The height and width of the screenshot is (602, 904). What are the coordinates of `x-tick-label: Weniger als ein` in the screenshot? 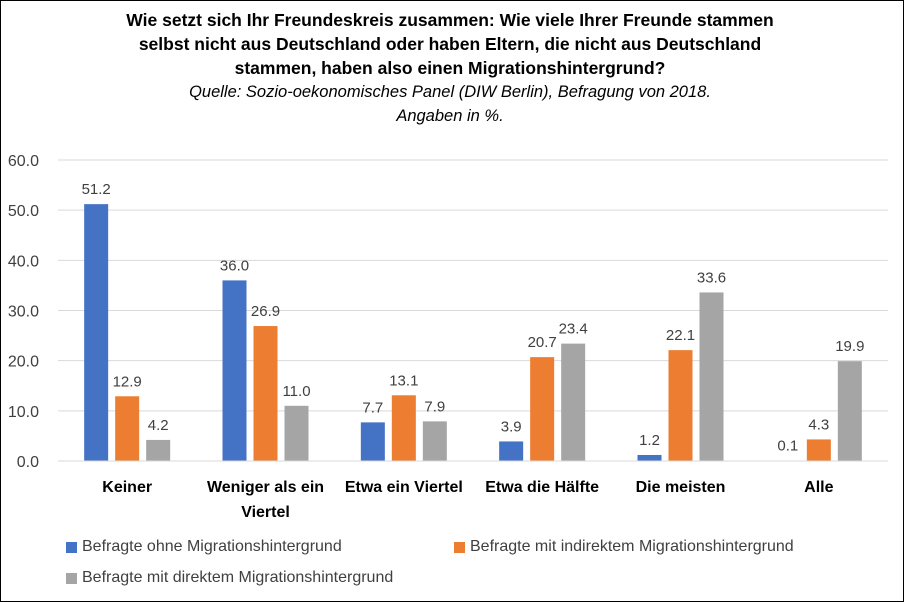 It's located at (265, 487).